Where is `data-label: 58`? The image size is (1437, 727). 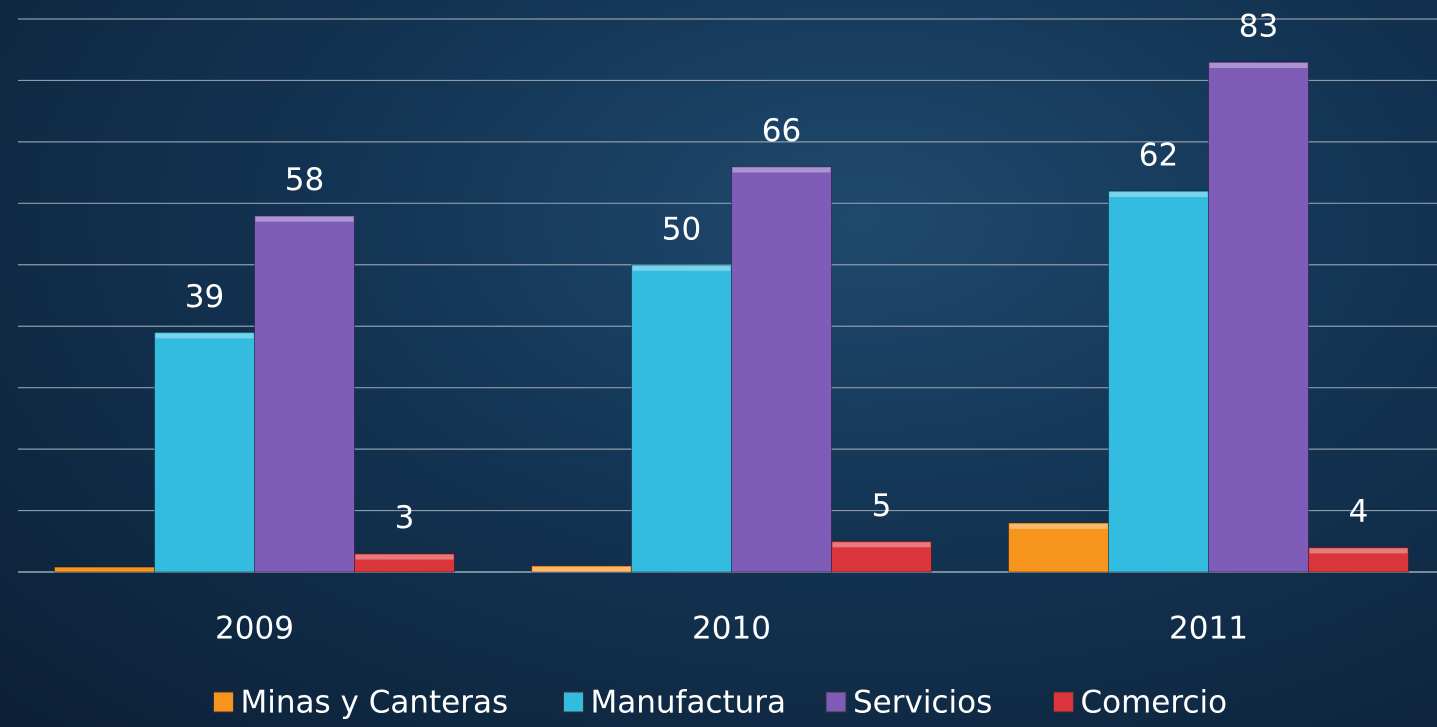 data-label: 58 is located at coordinates (304, 180).